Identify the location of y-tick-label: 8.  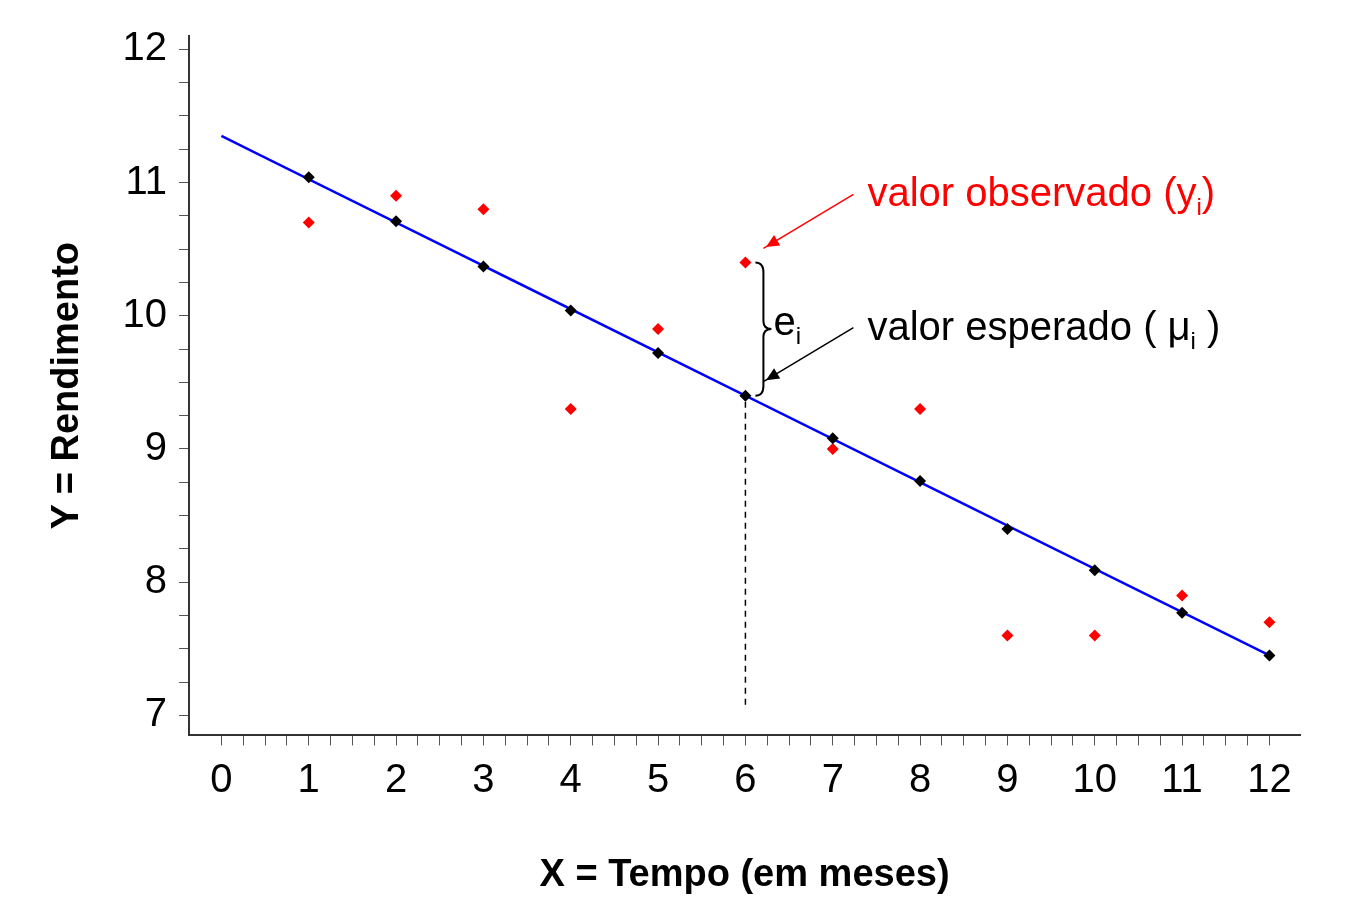
(156, 579).